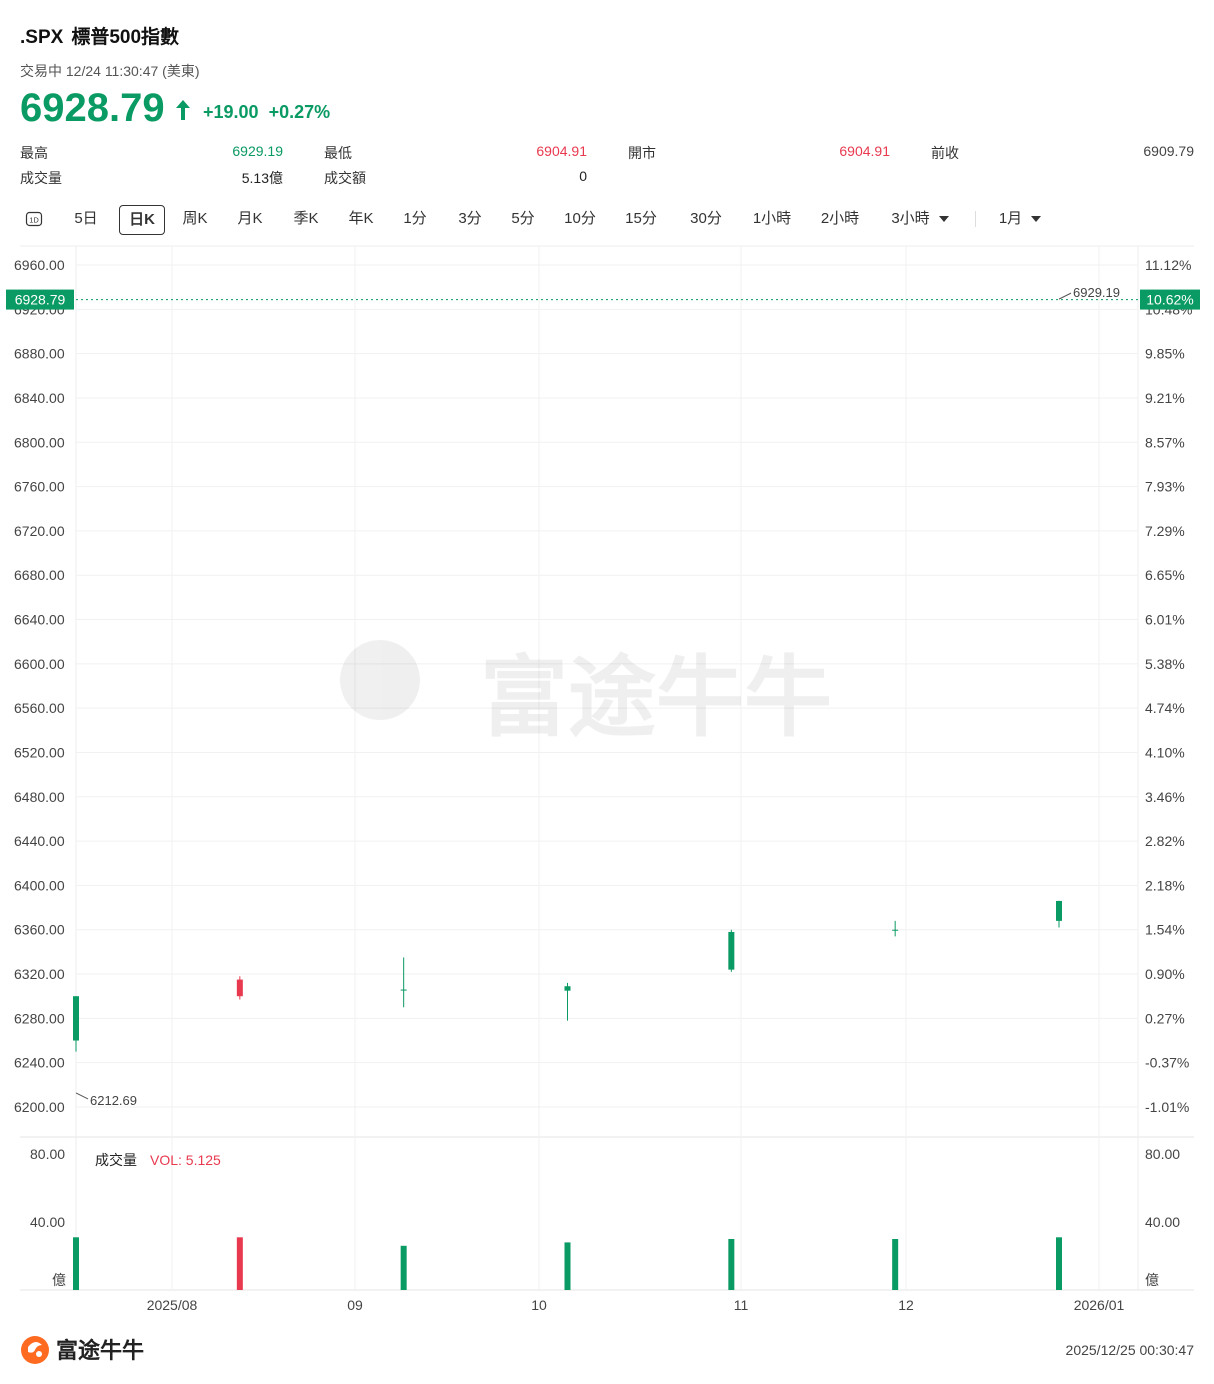 This screenshot has width=1214, height=1384. What do you see at coordinates (299, 112) in the screenshot?
I see `change-percent: +0.27%` at bounding box center [299, 112].